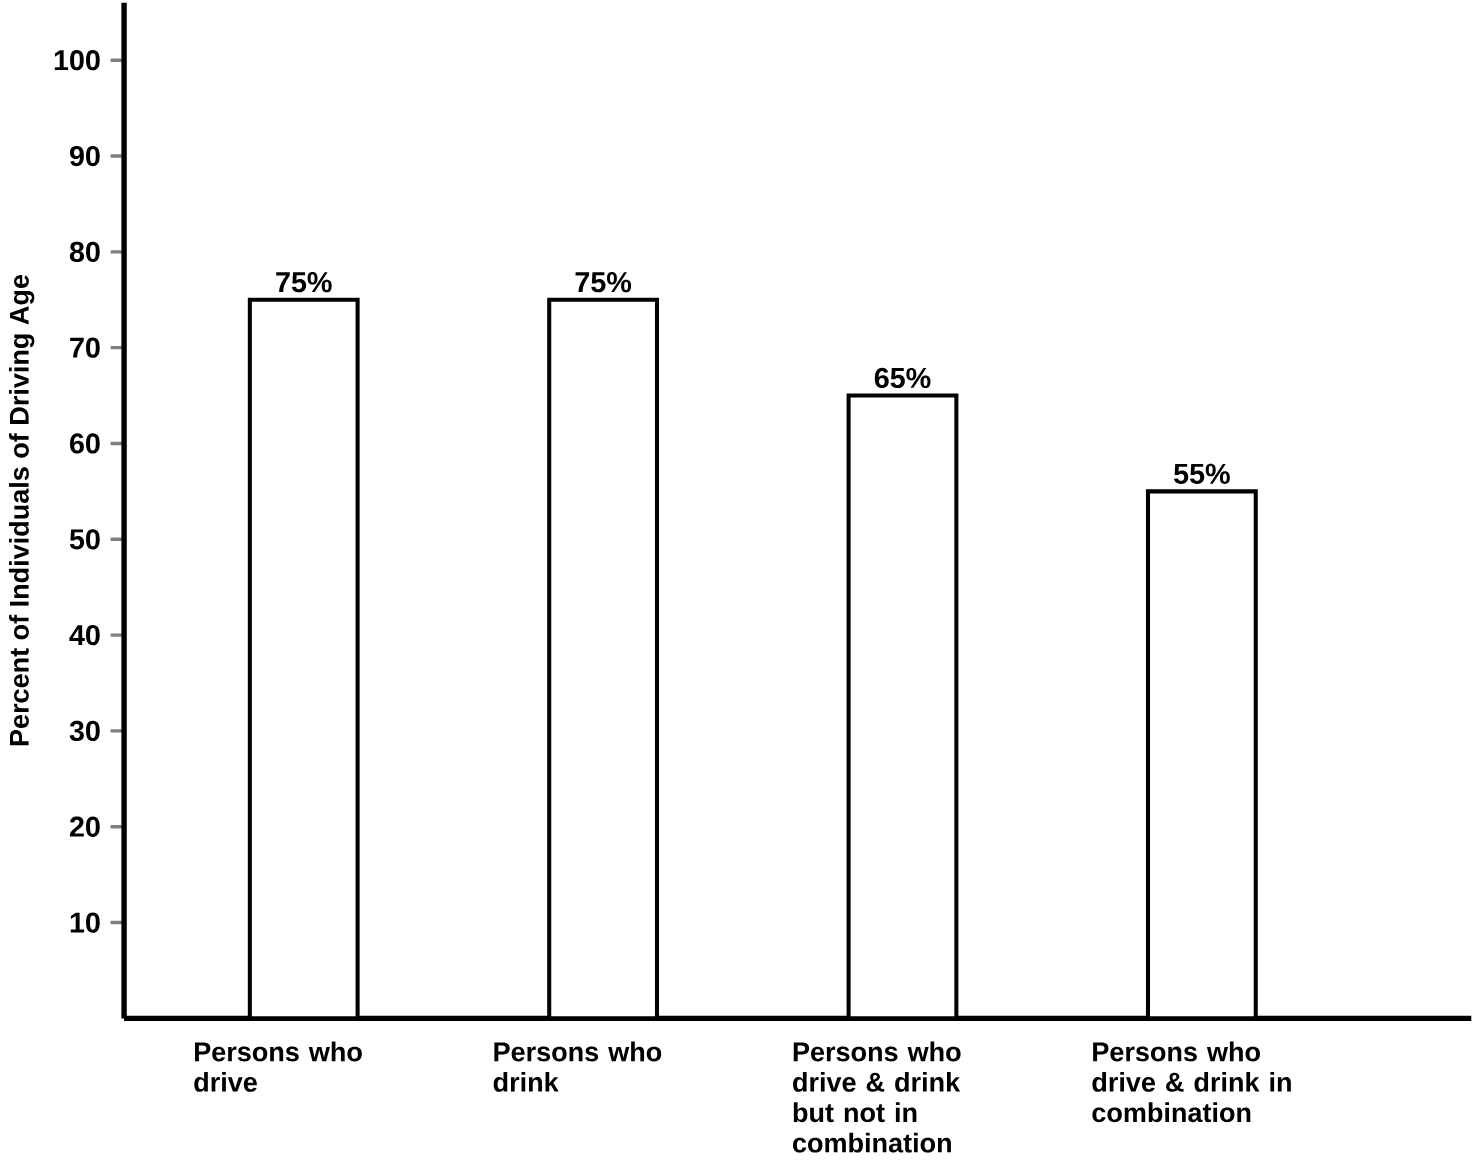 The height and width of the screenshot is (1162, 1474). Describe the element at coordinates (84, 252) in the screenshot. I see `y-tick-label: 80` at that location.